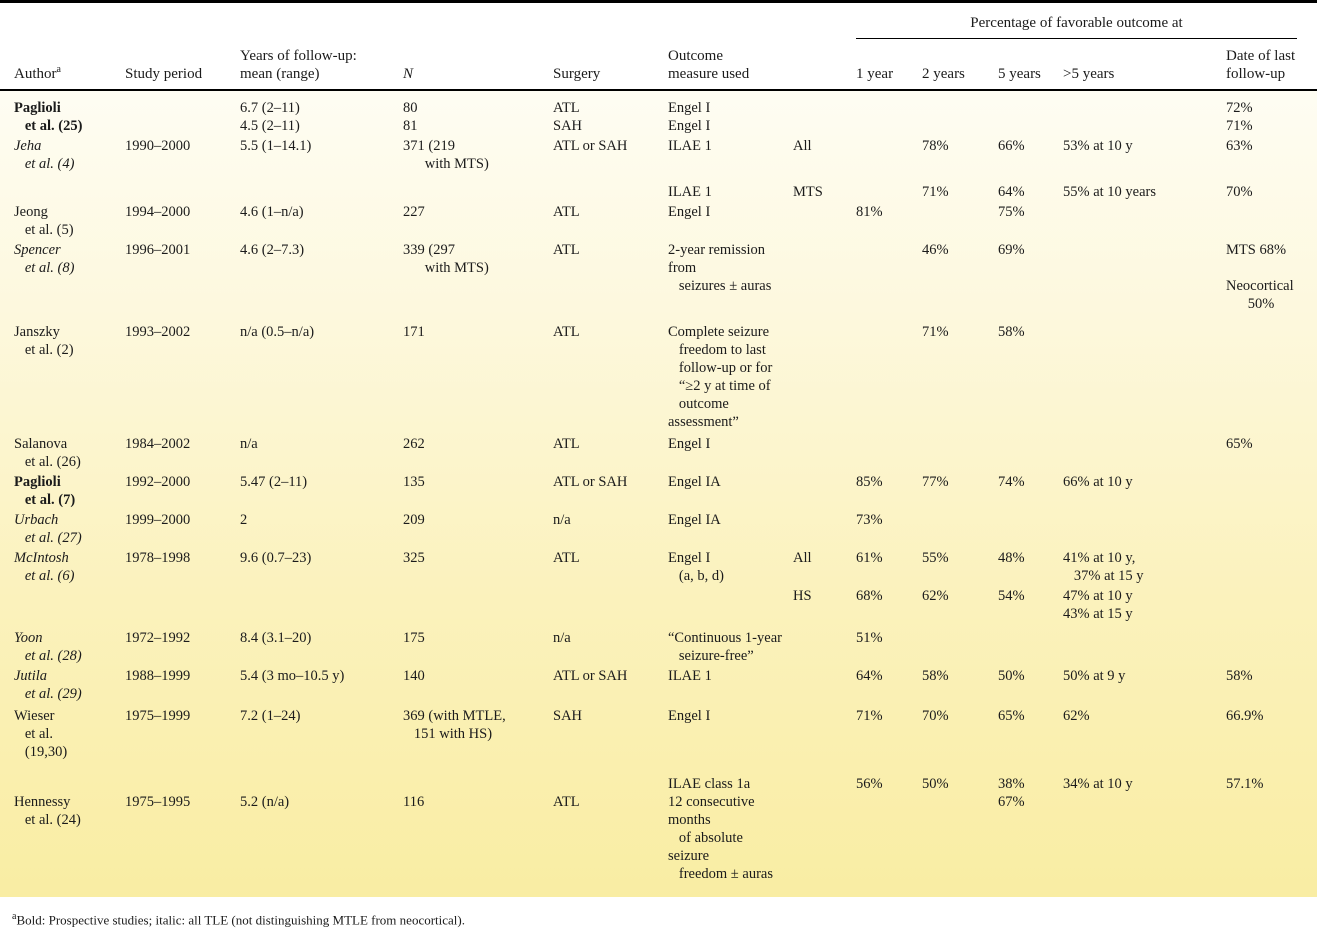 The width and height of the screenshot is (1317, 928). I want to click on cell-y1: 56%, so click(869, 784).